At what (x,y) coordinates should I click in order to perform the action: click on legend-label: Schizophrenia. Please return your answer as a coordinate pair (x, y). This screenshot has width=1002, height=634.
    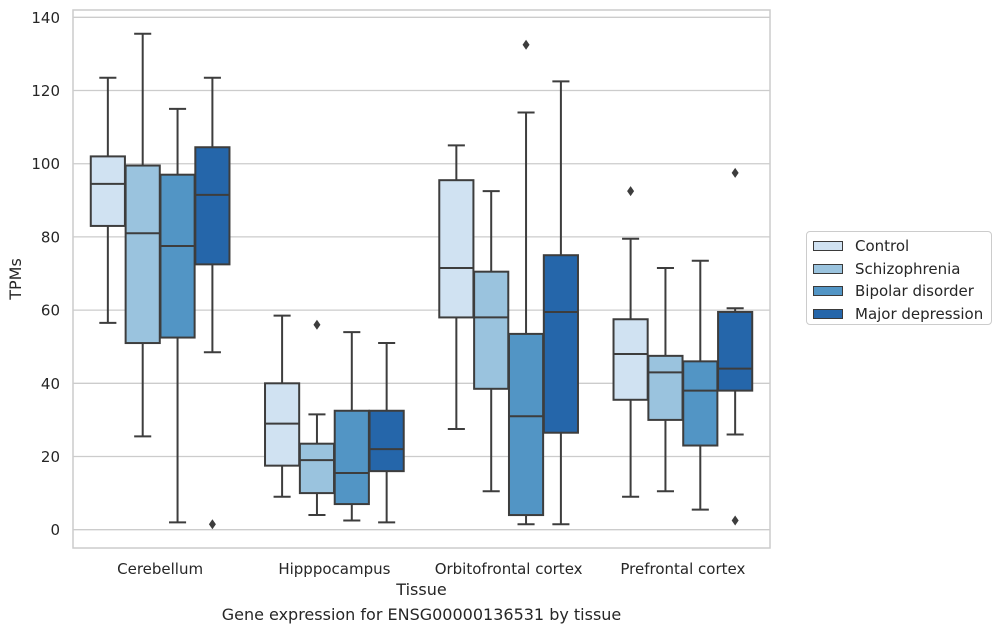
    Looking at the image, I should click on (908, 268).